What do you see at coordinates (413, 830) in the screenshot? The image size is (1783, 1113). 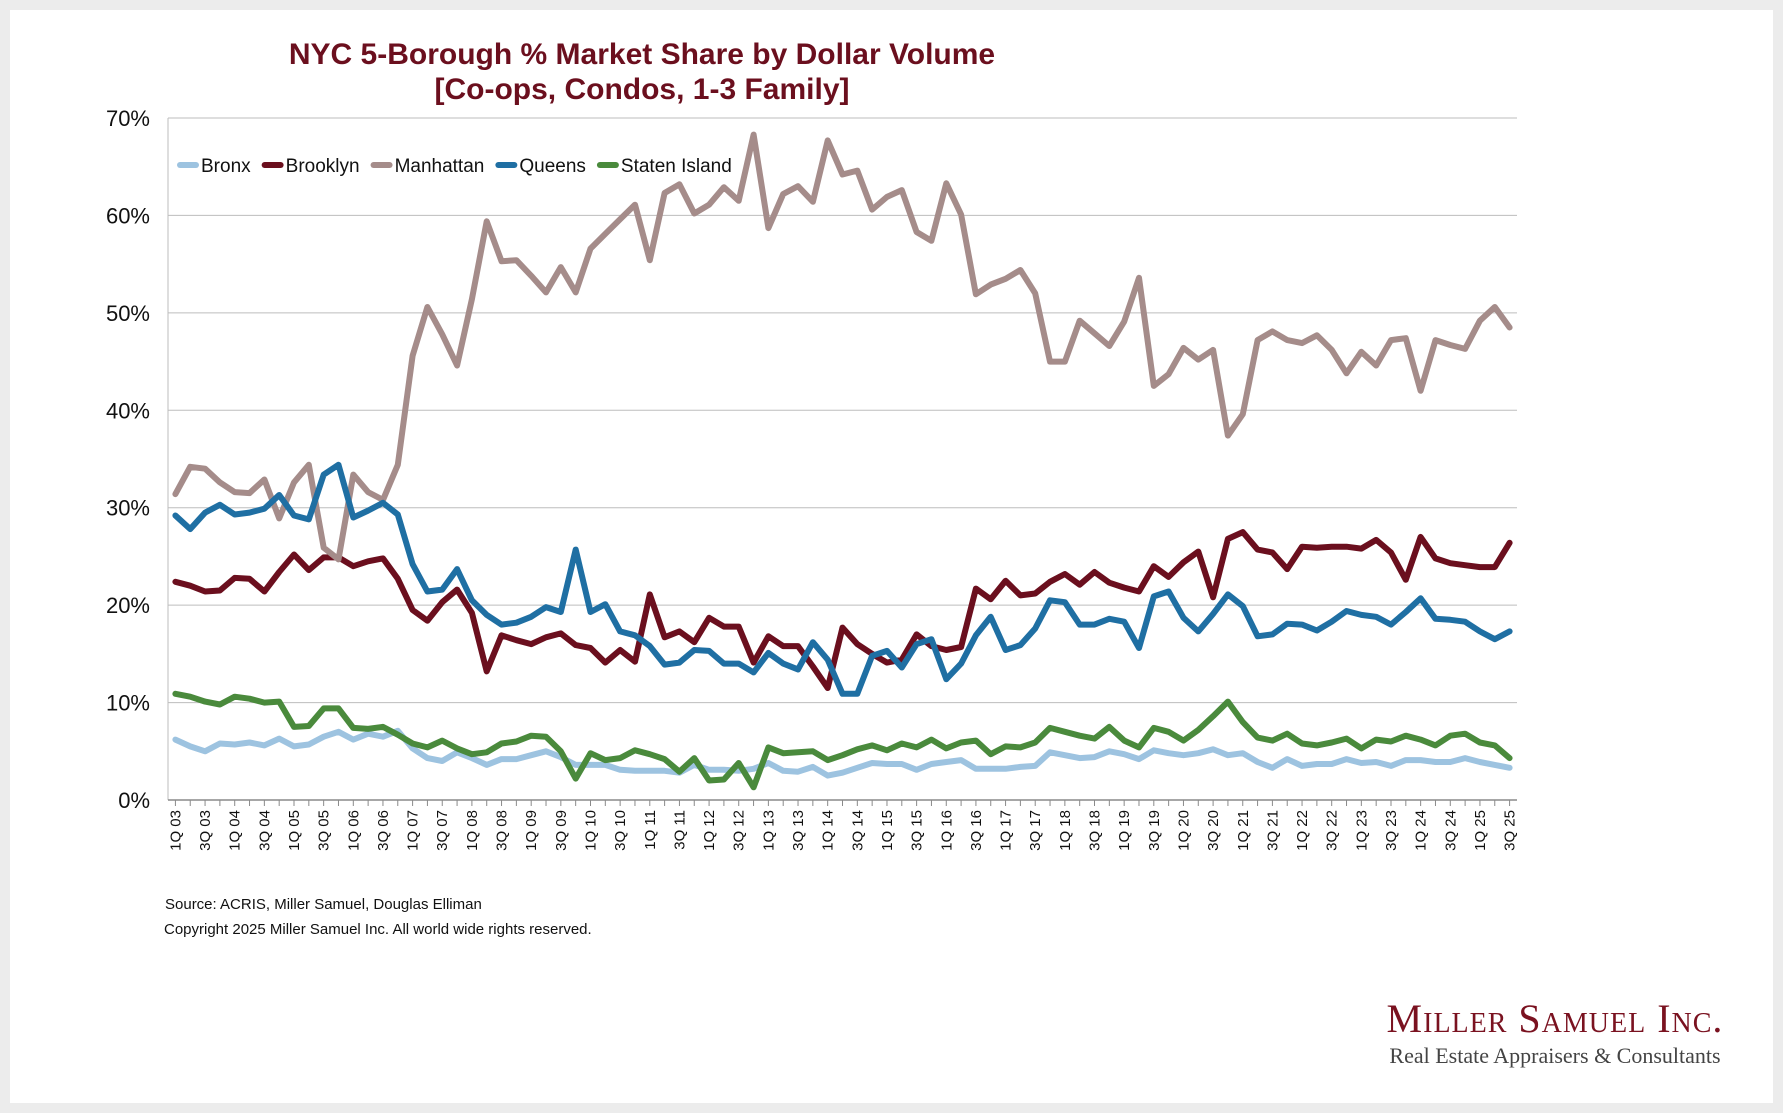 I see `x-tick-label: 1Q 07` at bounding box center [413, 830].